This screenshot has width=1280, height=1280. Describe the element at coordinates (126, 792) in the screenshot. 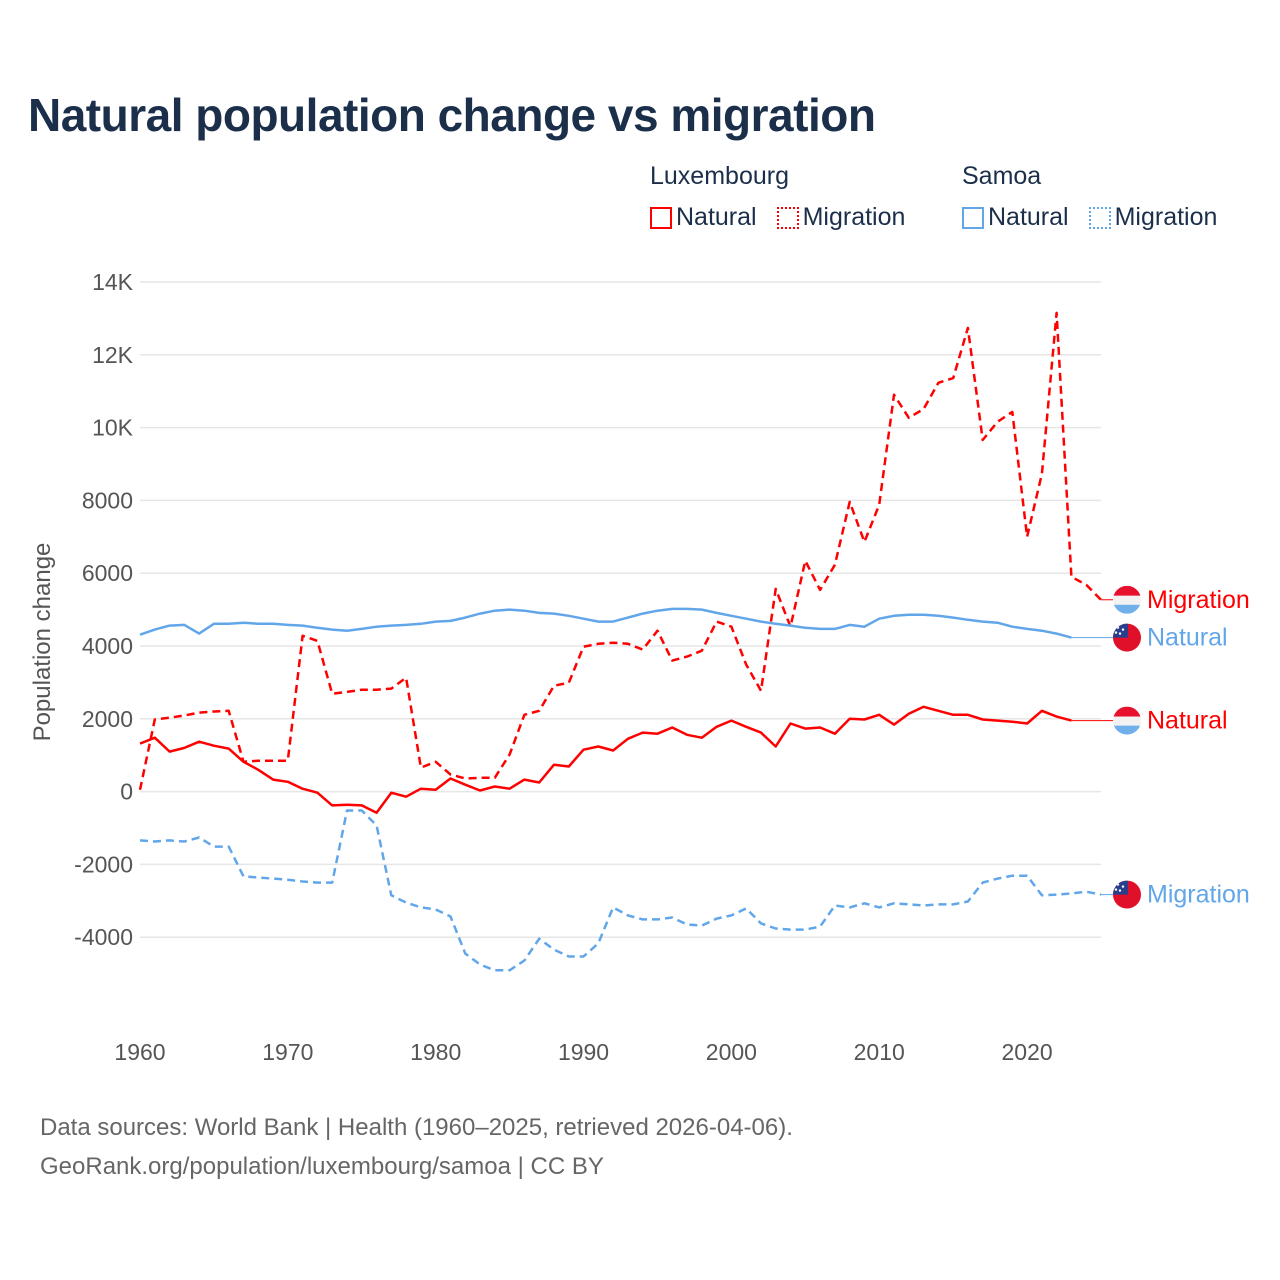

I see `y-tick-label: 0` at that location.